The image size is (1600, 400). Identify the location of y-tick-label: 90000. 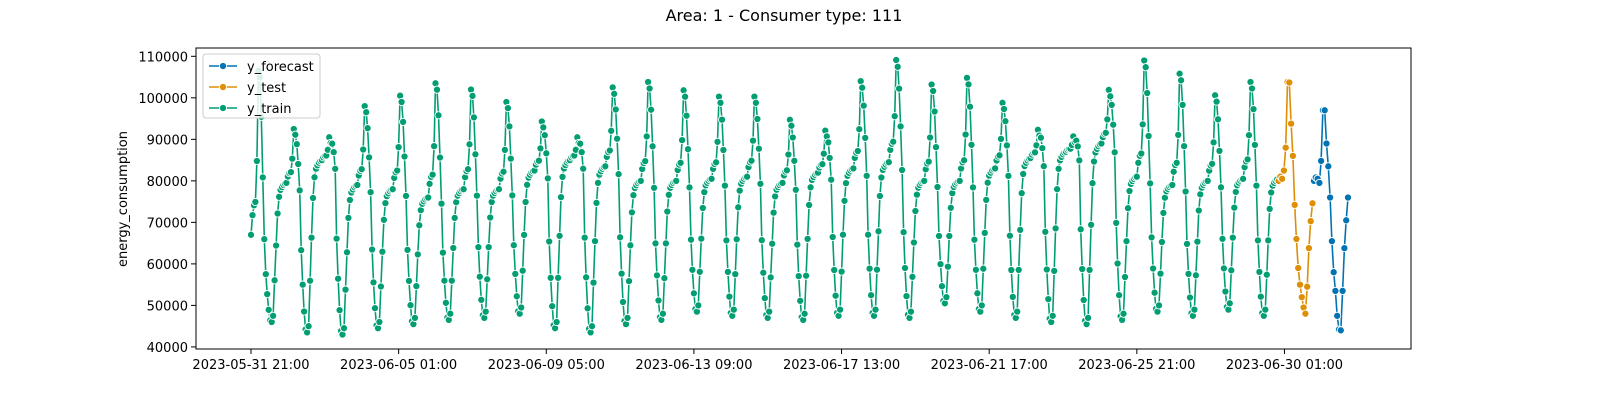
(167, 140).